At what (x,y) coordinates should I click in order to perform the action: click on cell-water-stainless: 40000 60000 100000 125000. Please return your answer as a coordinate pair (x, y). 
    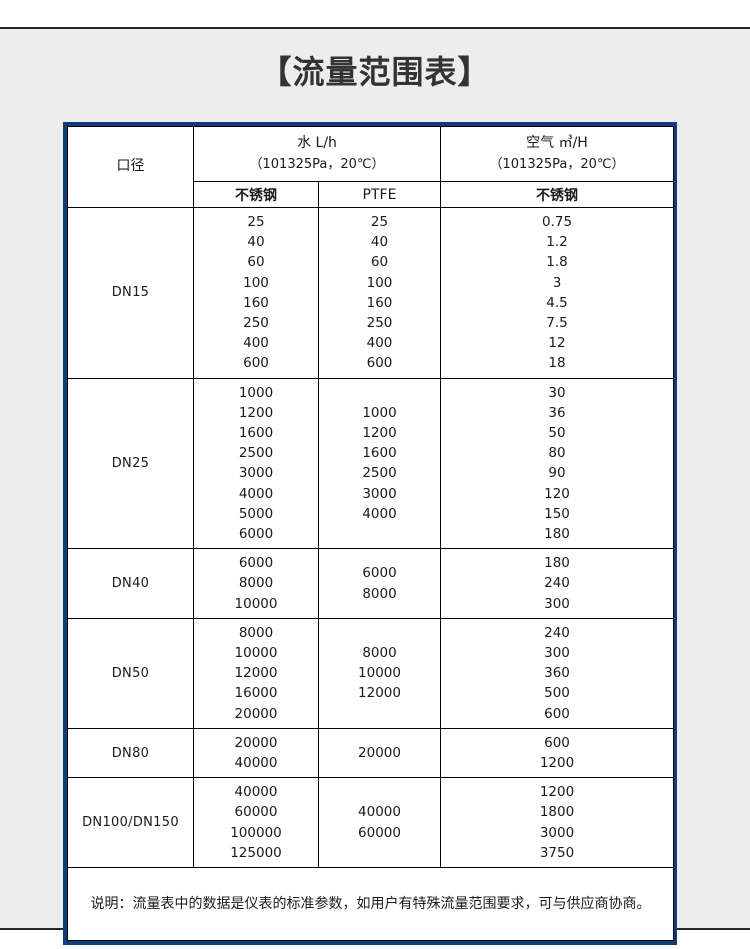
    Looking at the image, I should click on (256, 823).